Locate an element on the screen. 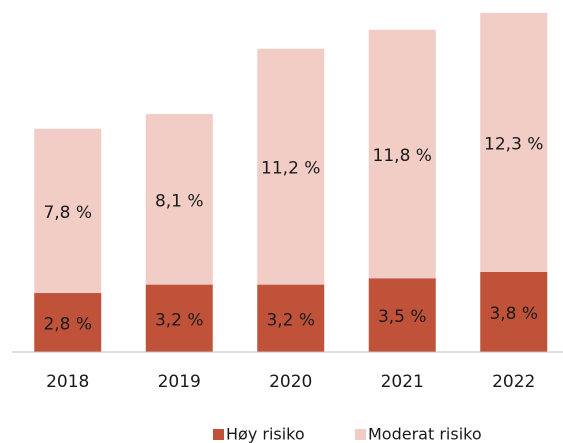 This screenshot has height=443, width=563. data-label: 12,3 % is located at coordinates (513, 144).